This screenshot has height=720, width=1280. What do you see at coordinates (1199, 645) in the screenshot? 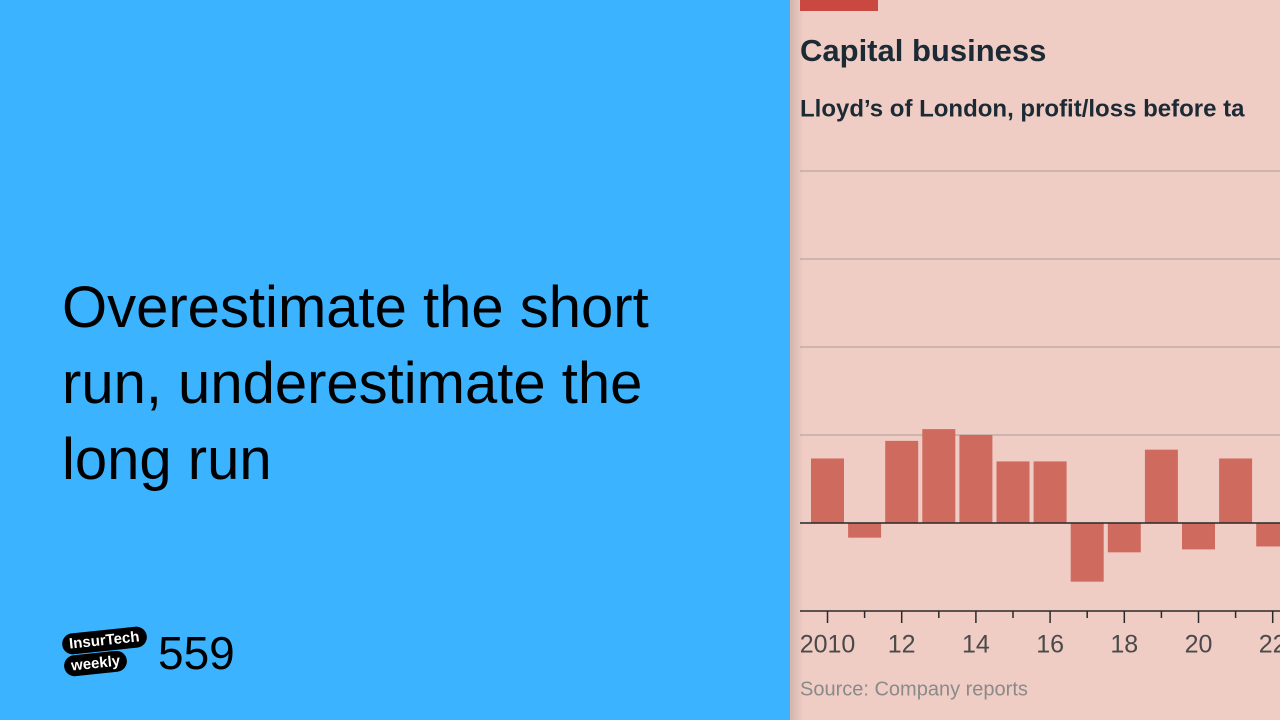
I see `x-tick-label: 20` at bounding box center [1199, 645].